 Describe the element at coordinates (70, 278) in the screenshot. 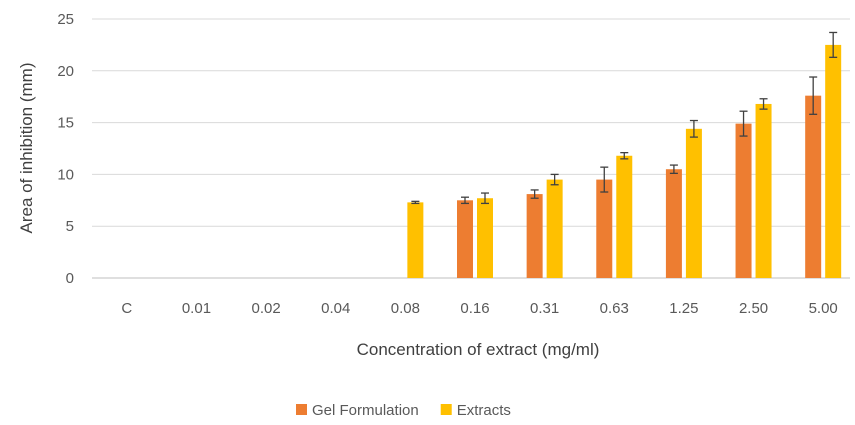

I see `y-tick-label: 0` at that location.